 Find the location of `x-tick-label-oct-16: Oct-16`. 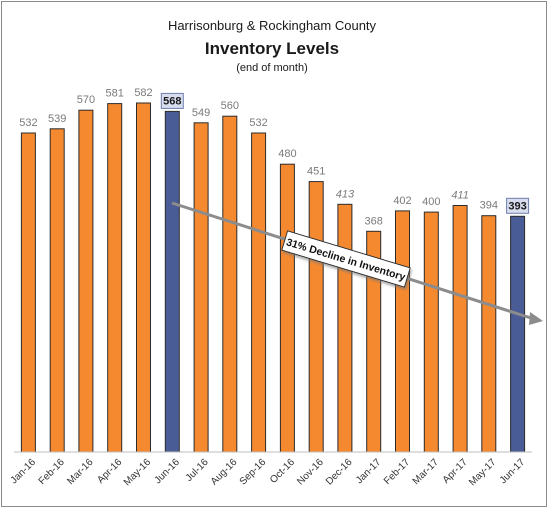

x-tick-label-oct-16: Oct-16 is located at coordinates (282, 471).